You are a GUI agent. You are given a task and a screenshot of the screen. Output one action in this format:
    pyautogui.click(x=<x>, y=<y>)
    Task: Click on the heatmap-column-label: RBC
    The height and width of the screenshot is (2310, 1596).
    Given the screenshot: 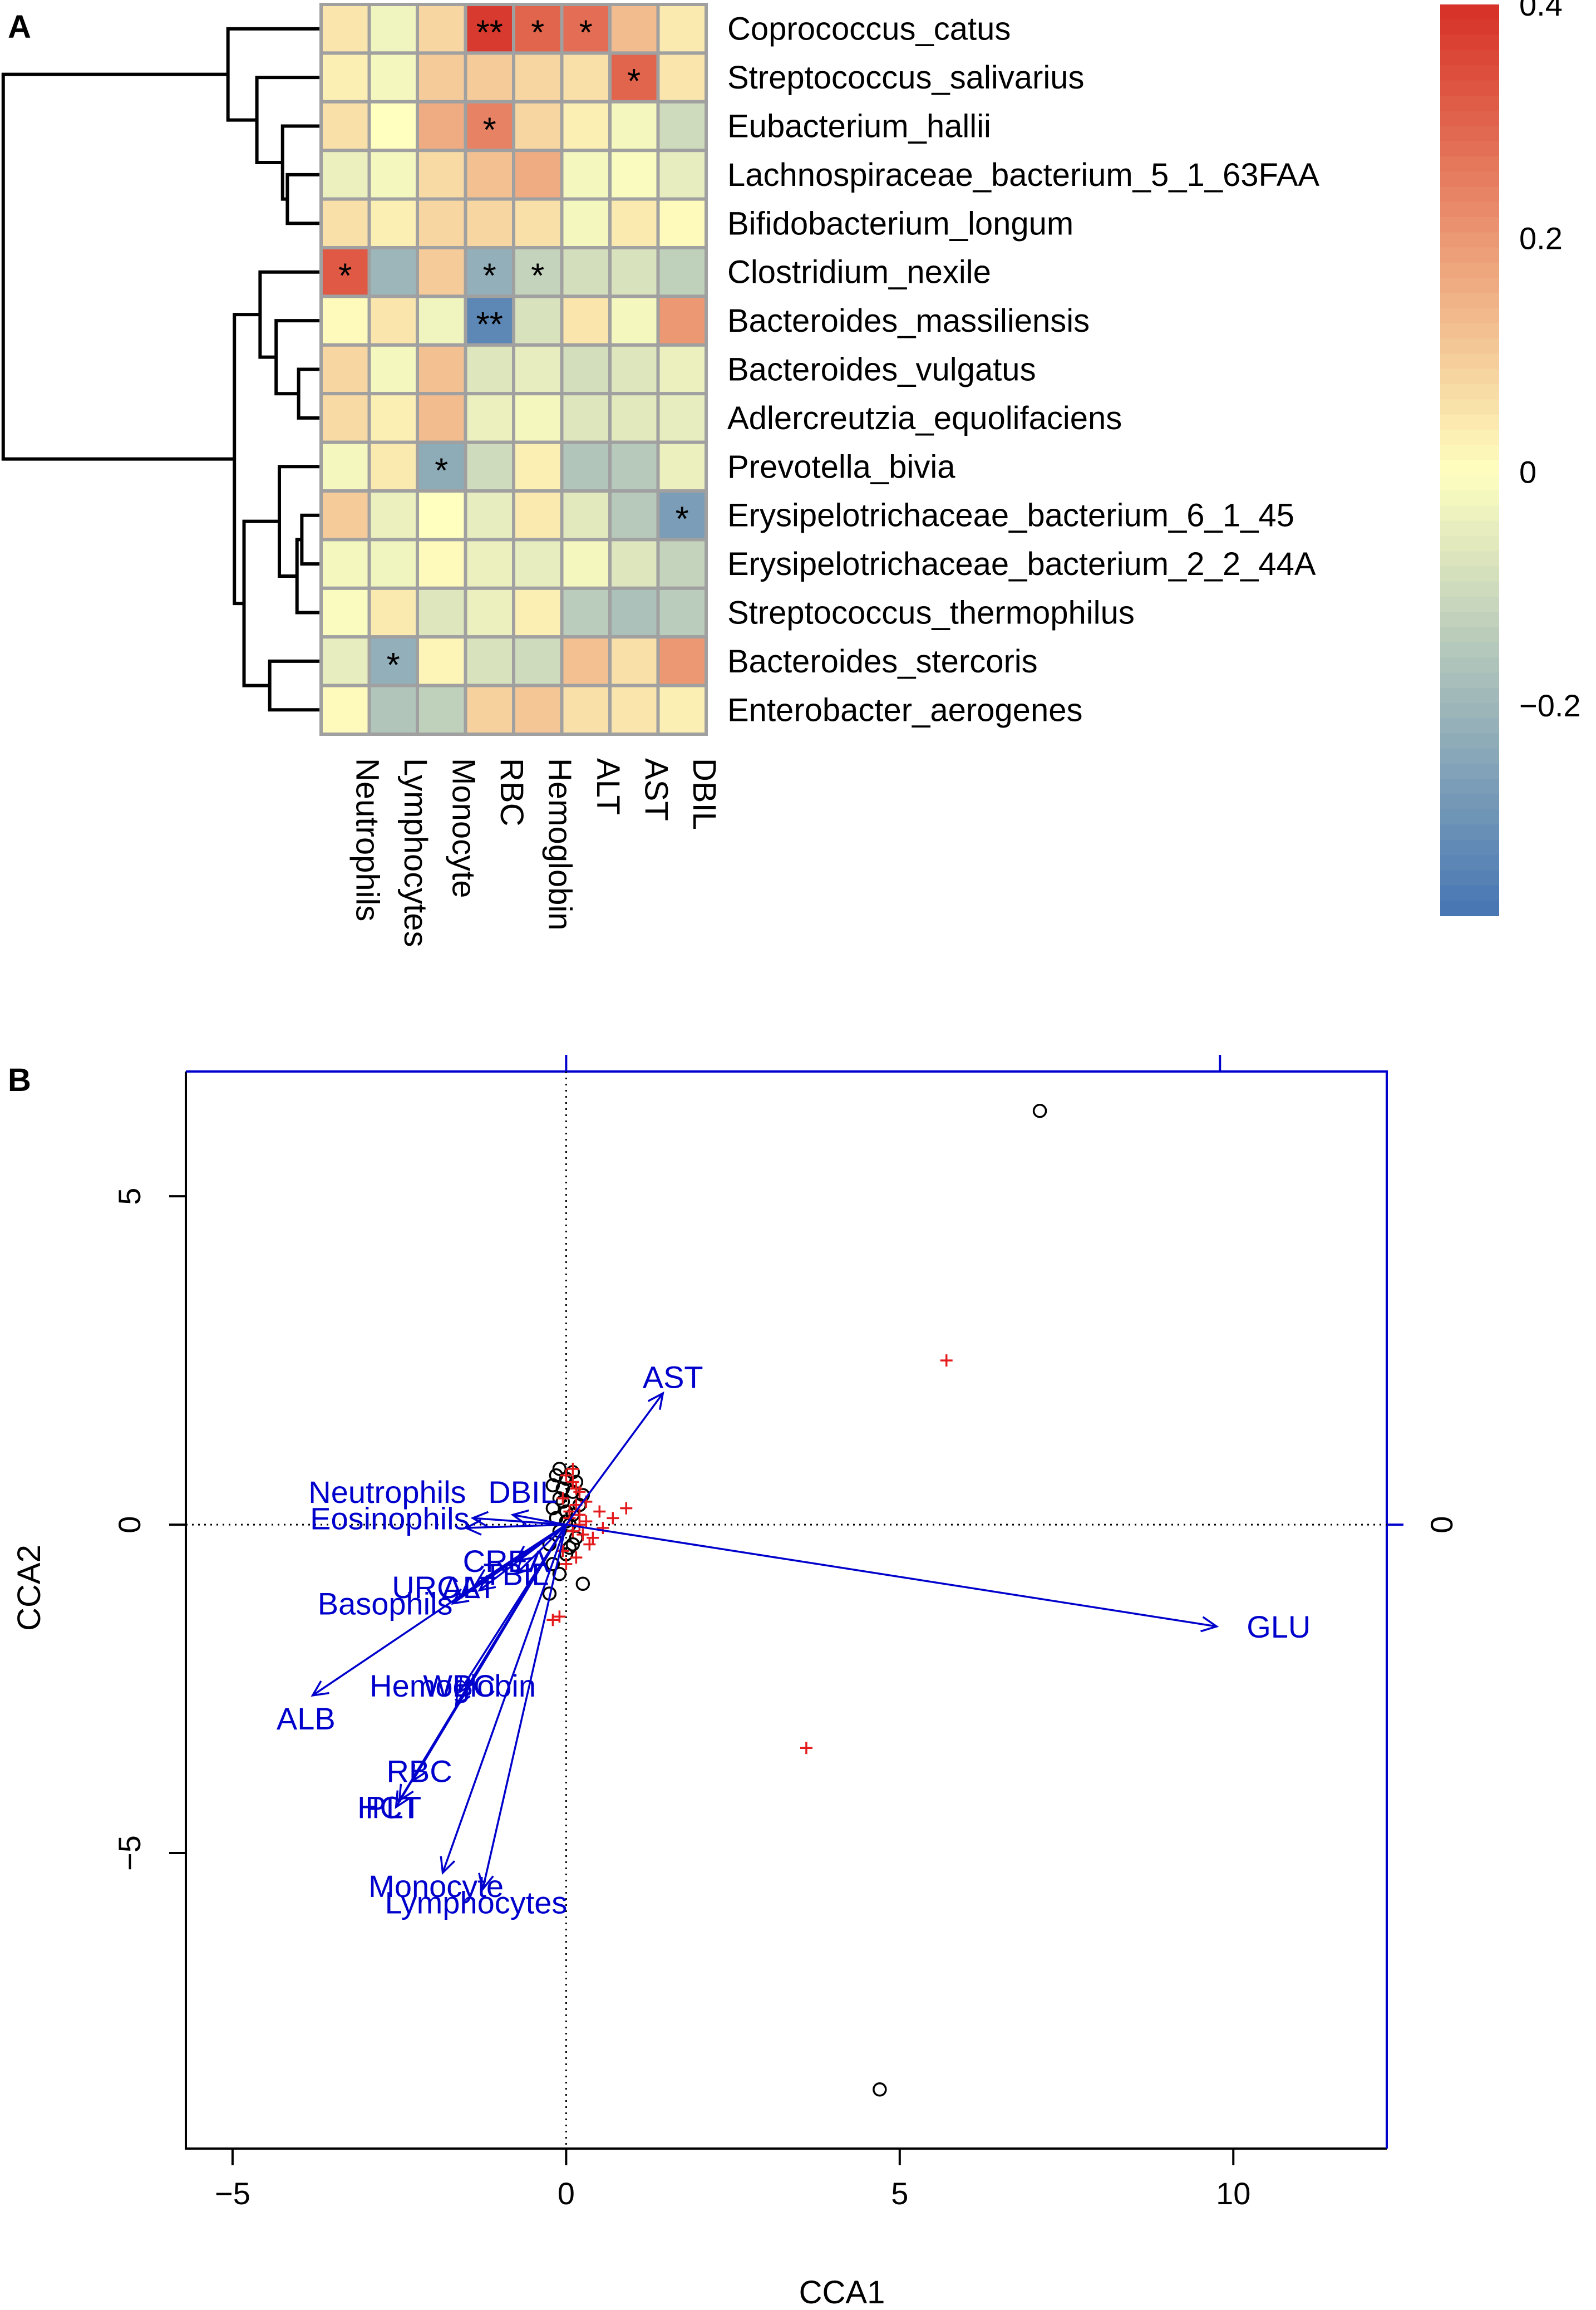 What is the action you would take?
    pyautogui.click(x=512, y=792)
    